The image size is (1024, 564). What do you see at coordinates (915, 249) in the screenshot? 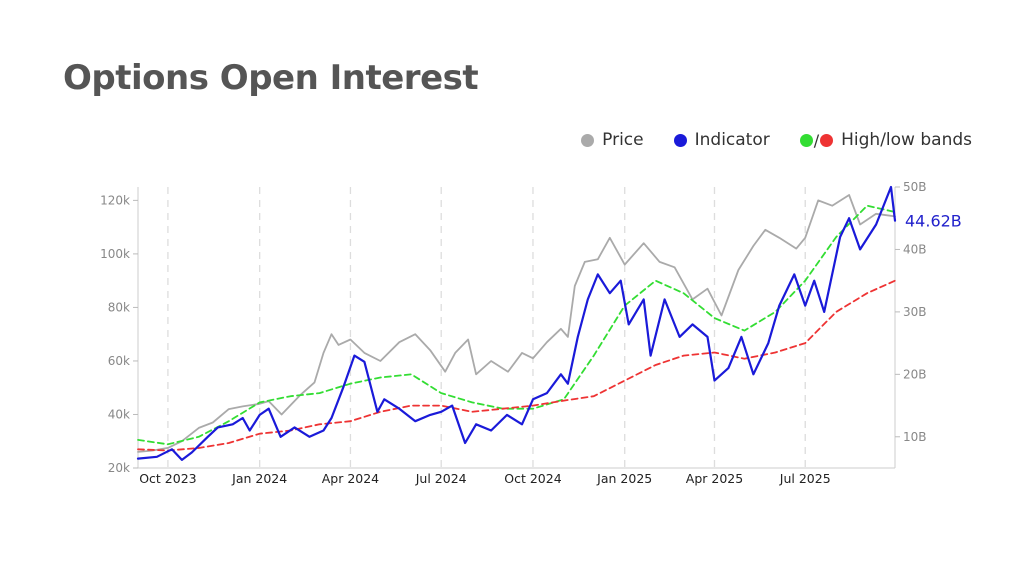
I see `right-axis-tick-label: 40B` at bounding box center [915, 249].